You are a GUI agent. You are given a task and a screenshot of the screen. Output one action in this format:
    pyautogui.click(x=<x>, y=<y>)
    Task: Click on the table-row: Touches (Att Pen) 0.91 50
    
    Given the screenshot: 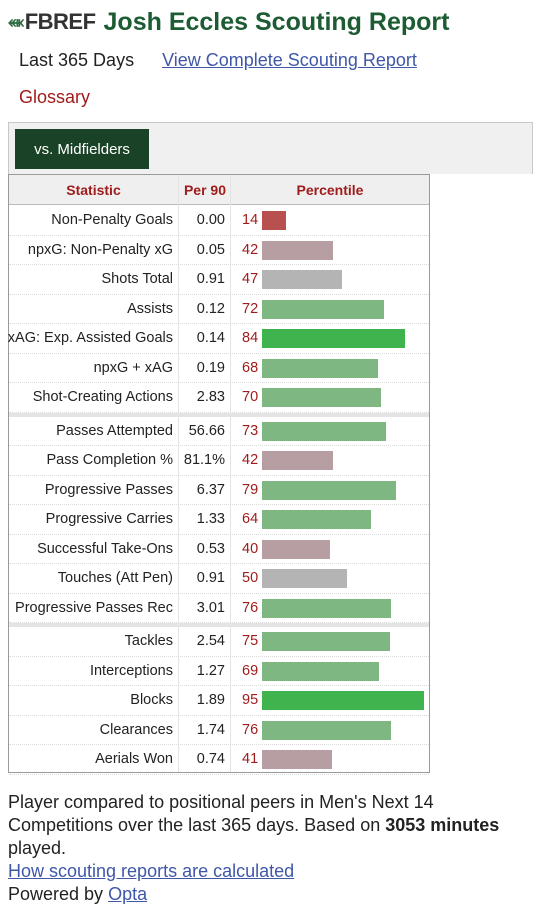 What is the action you would take?
    pyautogui.click(x=219, y=579)
    